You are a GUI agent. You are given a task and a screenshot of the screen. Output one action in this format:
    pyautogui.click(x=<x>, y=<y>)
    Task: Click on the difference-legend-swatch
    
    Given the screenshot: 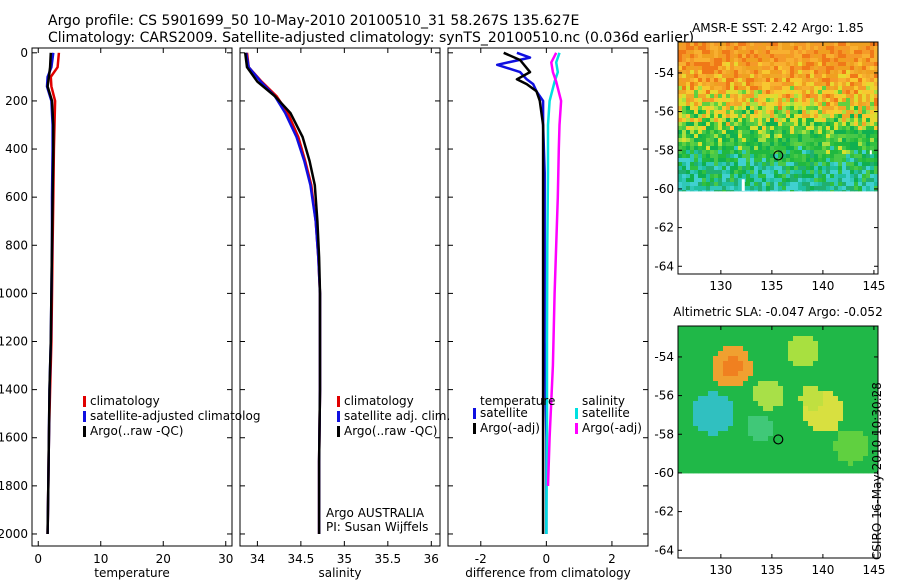 What is the action you would take?
    pyautogui.click(x=474, y=413)
    